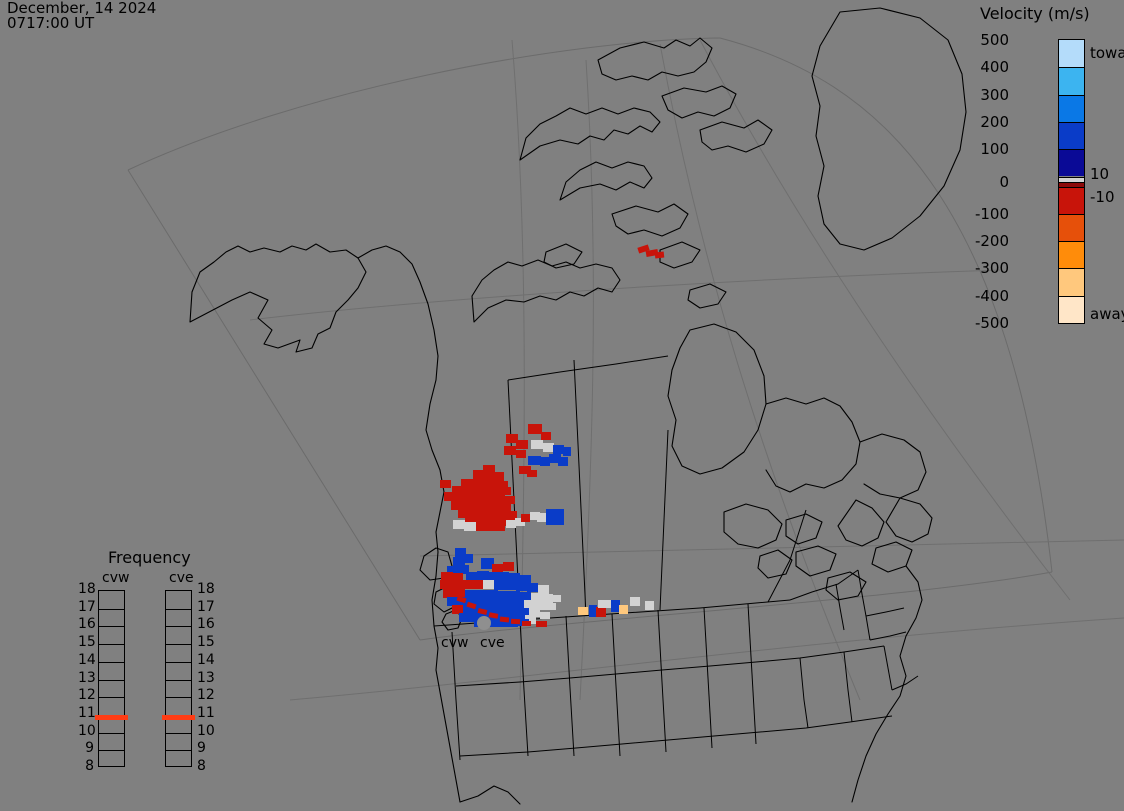  I want to click on frequency-marker-cve, so click(178, 718).